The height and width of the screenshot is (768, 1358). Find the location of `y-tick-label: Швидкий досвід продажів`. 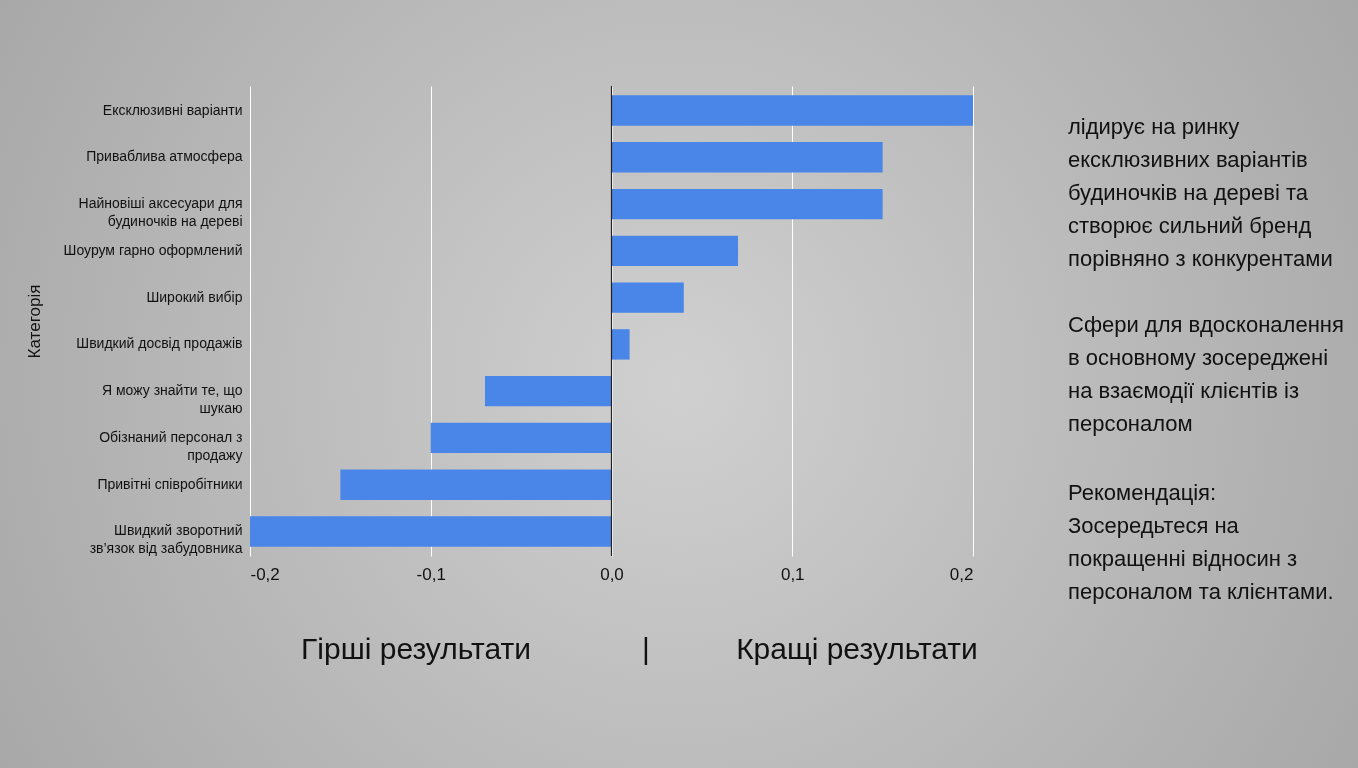

y-tick-label: Швидкий досвід продажів is located at coordinates (159, 343).